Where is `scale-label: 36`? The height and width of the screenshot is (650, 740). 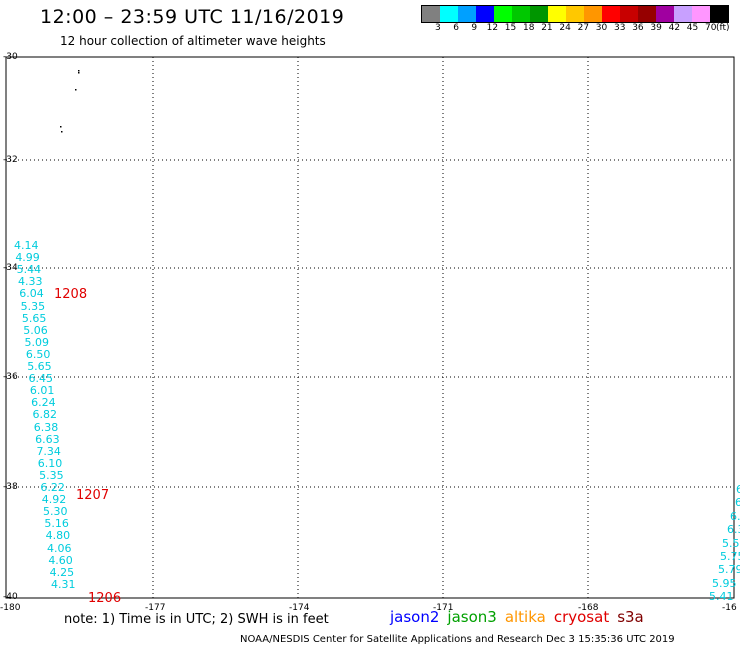 scale-label: 36 is located at coordinates (638, 28).